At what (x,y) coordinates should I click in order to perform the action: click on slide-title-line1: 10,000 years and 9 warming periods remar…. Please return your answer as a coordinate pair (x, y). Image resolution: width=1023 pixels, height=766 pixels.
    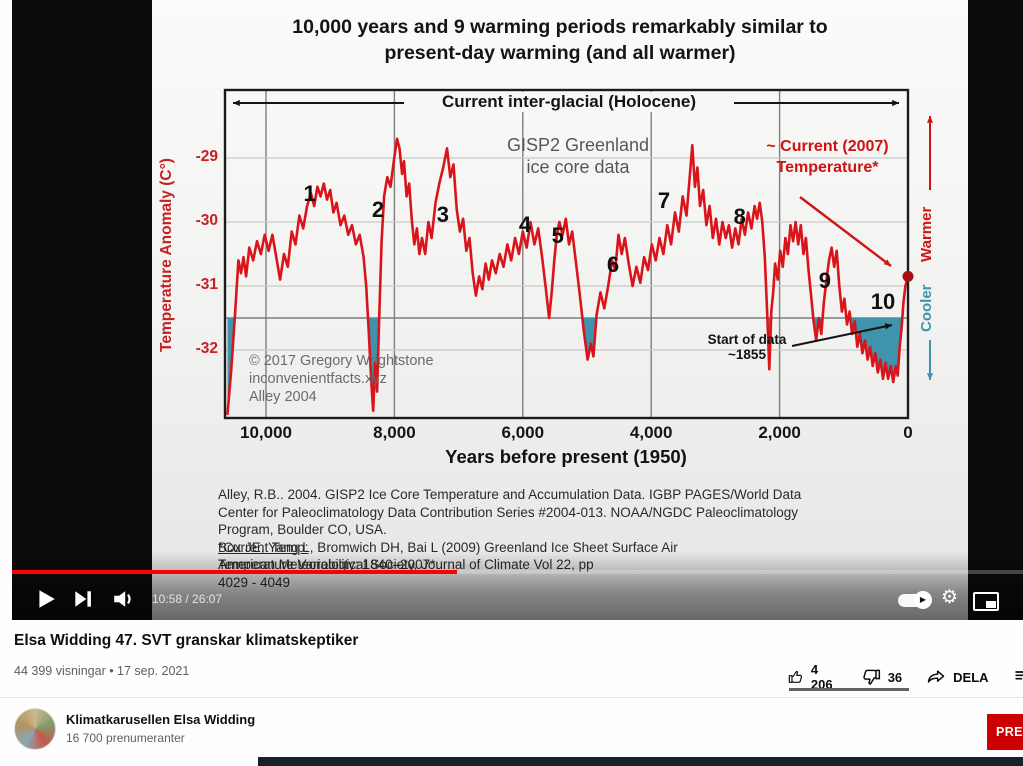
    Looking at the image, I should click on (560, 27).